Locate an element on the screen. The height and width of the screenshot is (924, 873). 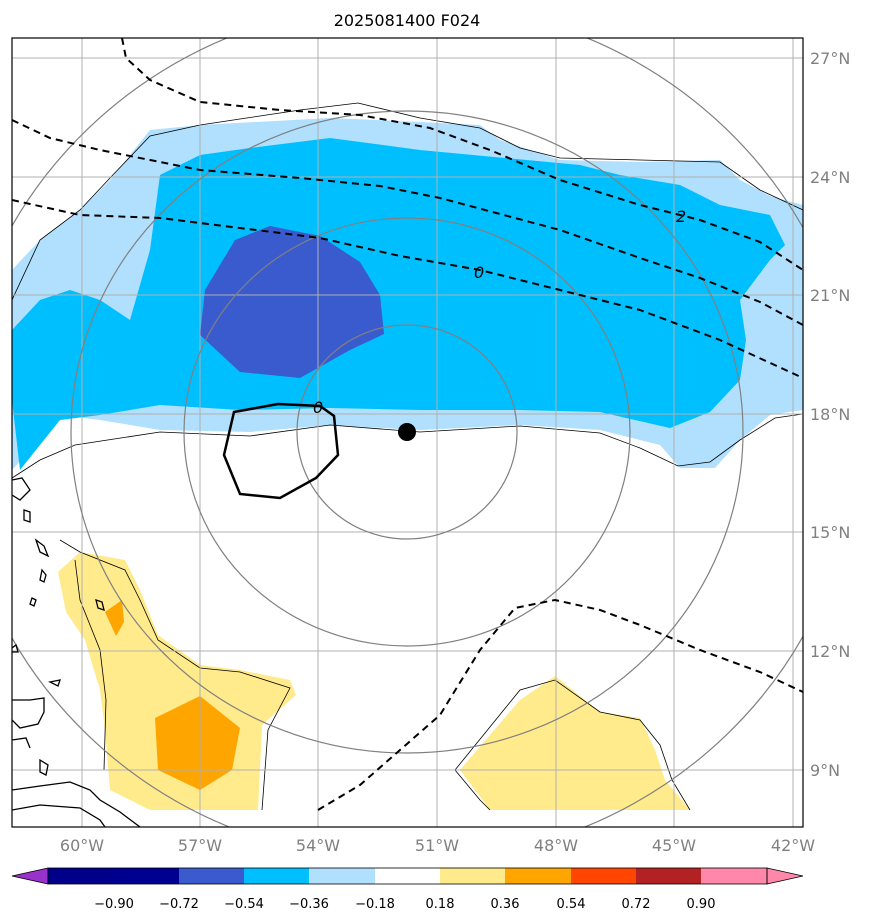
positive-anomaly-orange-west is located at coordinates (197, 743).